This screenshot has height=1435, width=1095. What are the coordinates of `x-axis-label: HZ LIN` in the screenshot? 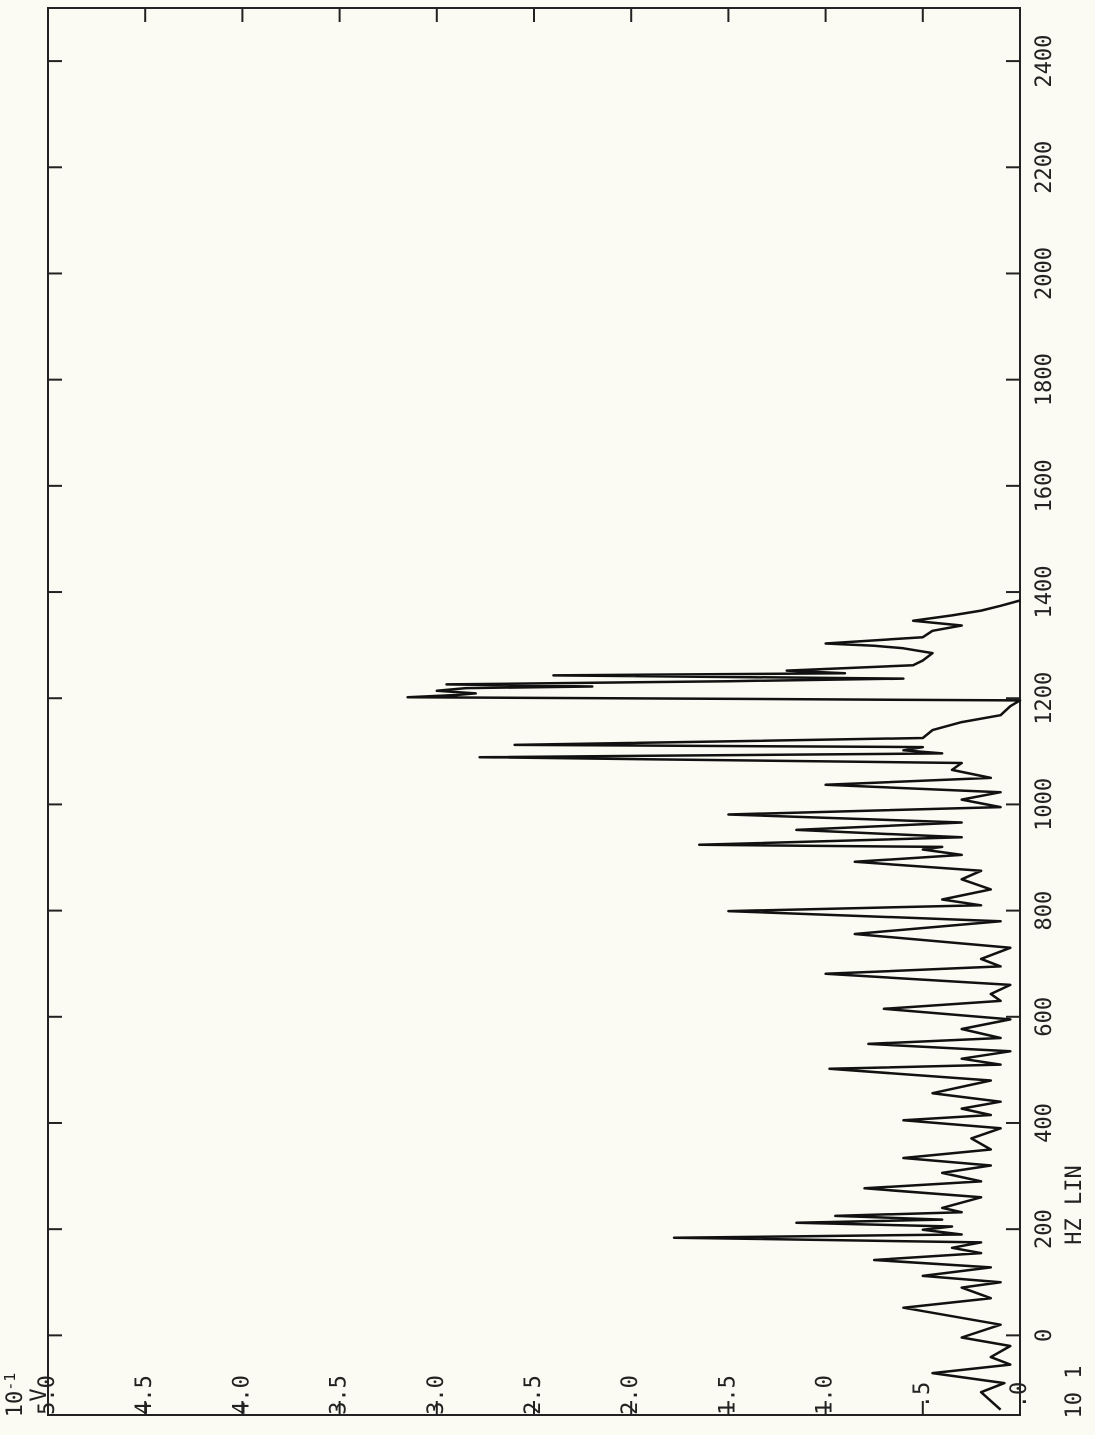 It's located at (1074, 1204).